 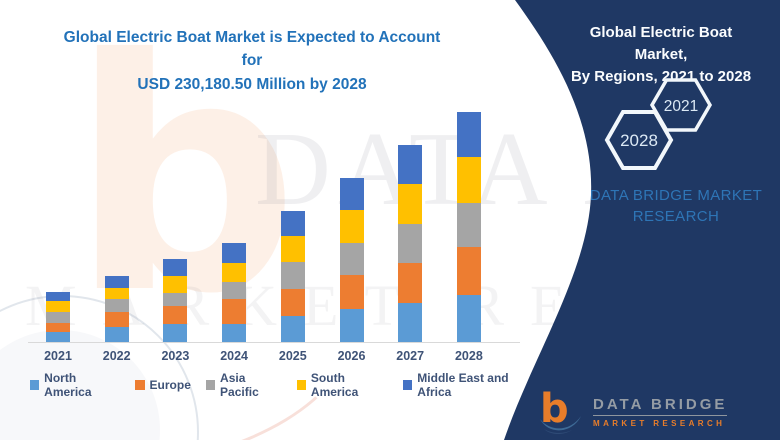 I want to click on x-axis-label-2023: 2023, so click(x=175, y=356).